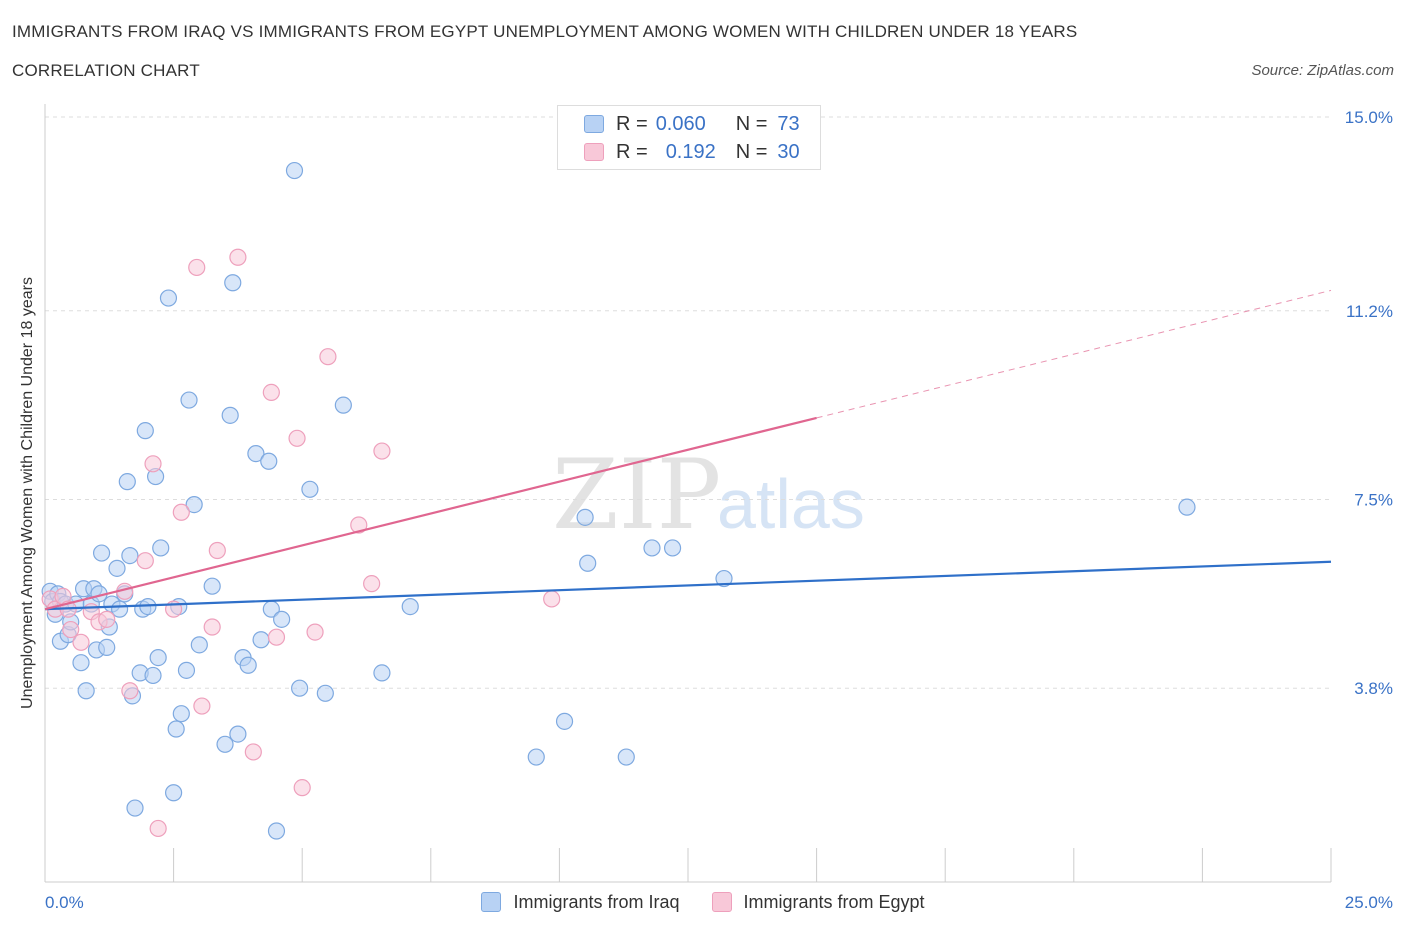 This screenshot has width=1406, height=930. I want to click on legend-r-value: 0.192, so click(690, 151).